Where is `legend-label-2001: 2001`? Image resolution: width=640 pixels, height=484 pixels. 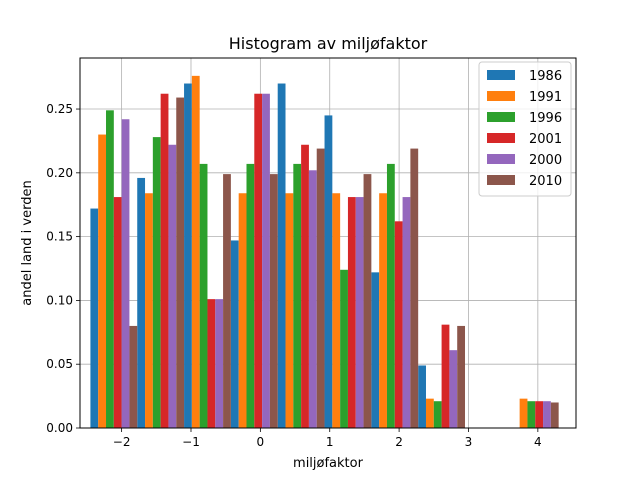 legend-label-2001: 2001 is located at coordinates (545, 139).